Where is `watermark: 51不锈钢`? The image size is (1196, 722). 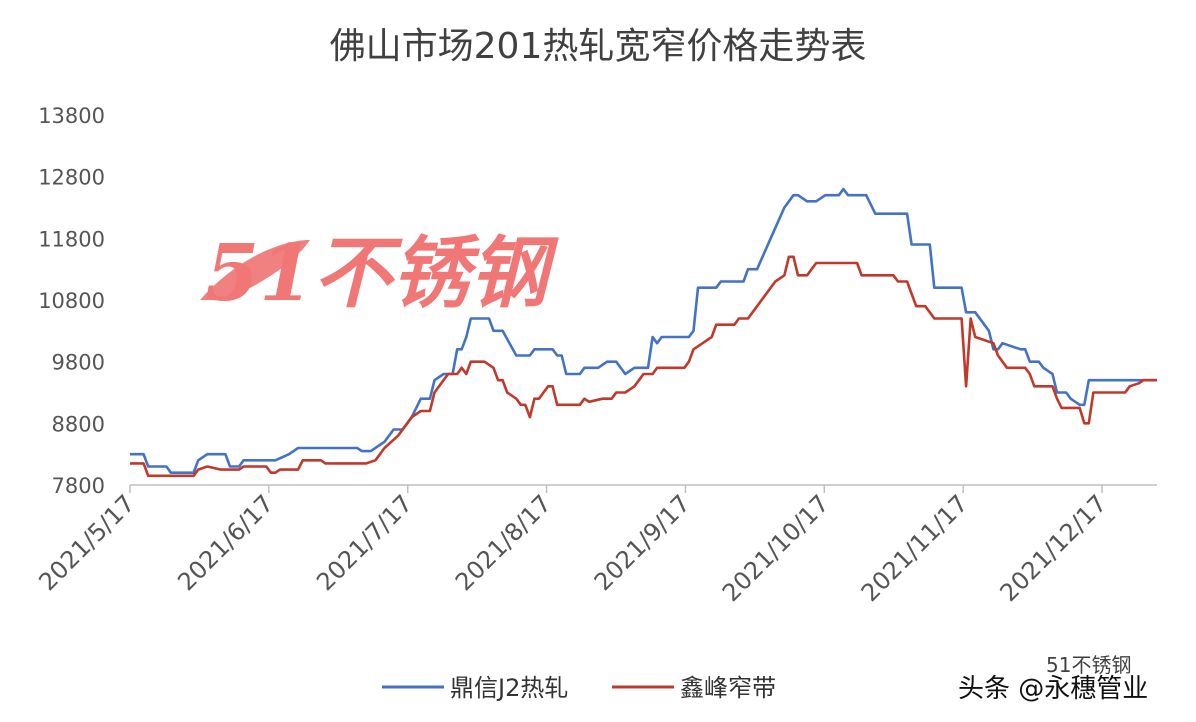
watermark: 51不锈钢 is located at coordinates (380, 273).